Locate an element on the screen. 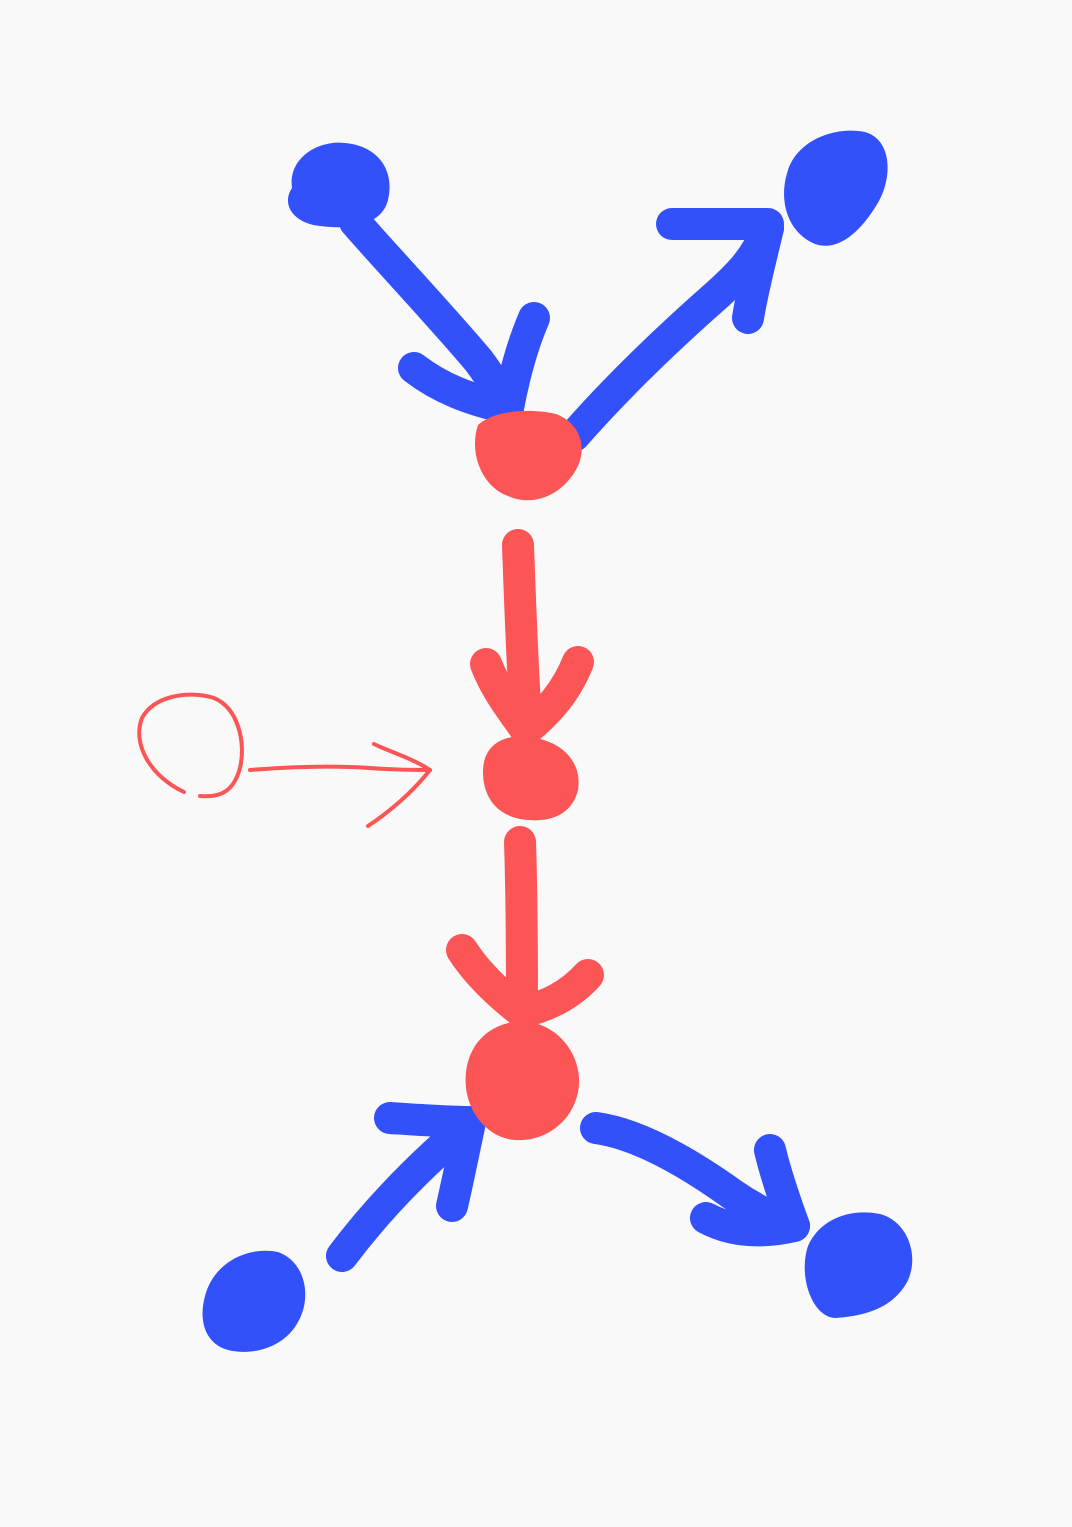 The width and height of the screenshot is (1072, 1527). edge-upper-red-to-middle-red-arrow is located at coordinates (532, 637).